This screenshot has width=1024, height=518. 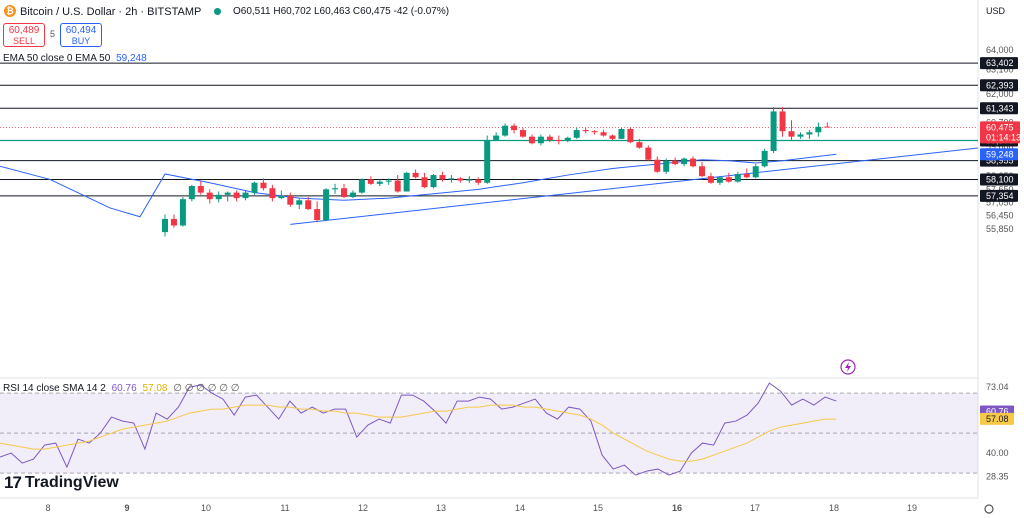 I want to click on price-level-label: 62,393, so click(x=1000, y=85).